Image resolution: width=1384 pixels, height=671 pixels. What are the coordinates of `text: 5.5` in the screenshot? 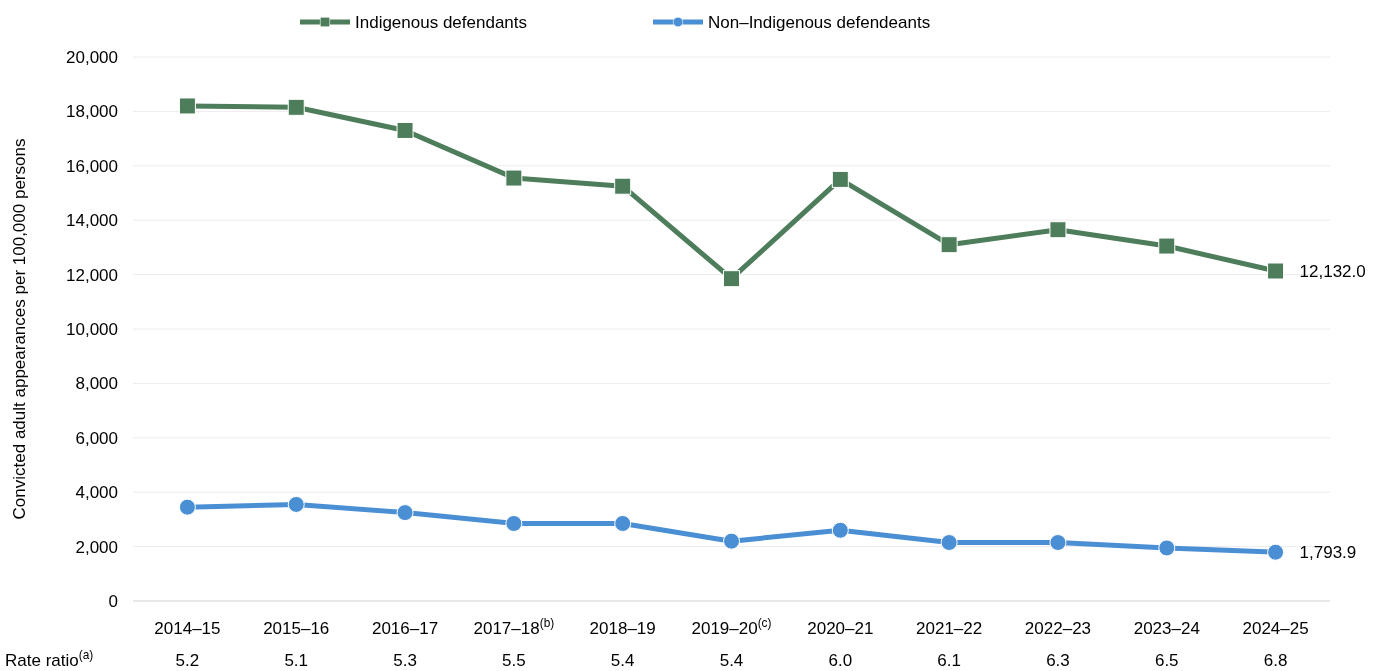 It's located at (514, 660).